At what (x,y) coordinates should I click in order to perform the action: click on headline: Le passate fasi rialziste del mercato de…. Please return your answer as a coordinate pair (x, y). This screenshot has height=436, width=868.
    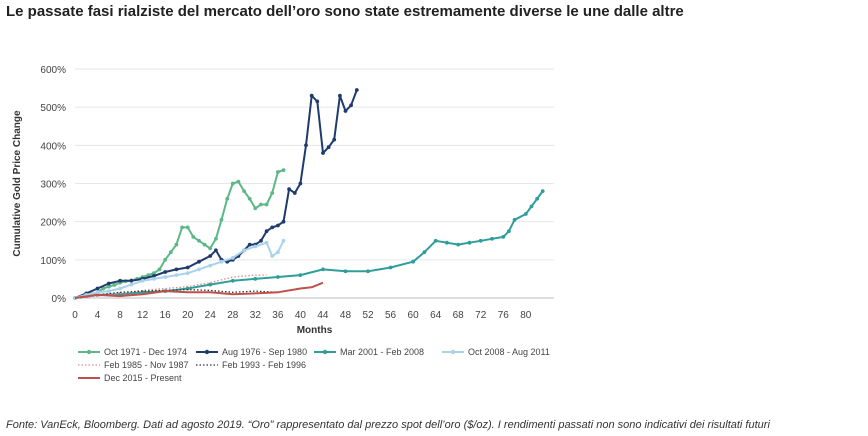
    Looking at the image, I should click on (345, 11).